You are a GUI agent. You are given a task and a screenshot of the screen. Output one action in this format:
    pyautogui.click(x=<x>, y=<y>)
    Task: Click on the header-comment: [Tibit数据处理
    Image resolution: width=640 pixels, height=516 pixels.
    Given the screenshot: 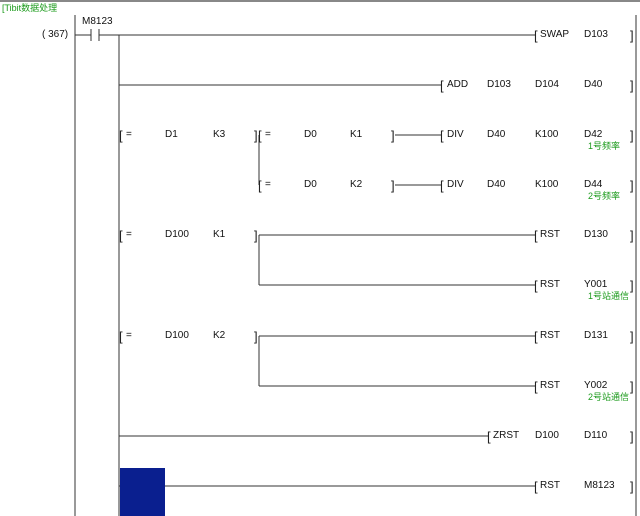 What is the action you would take?
    pyautogui.click(x=30, y=8)
    